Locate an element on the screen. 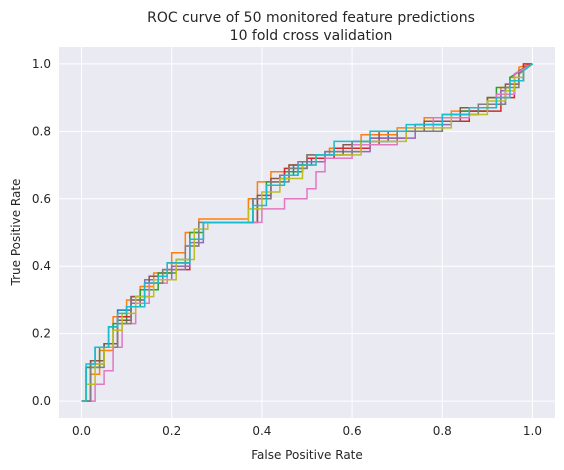 Image resolution: width=564 pixels, height=470 pixels. y-tick-label-1: 0.2 is located at coordinates (41, 334).